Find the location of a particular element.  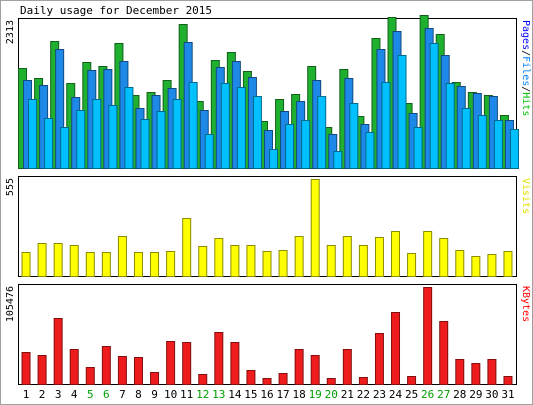

day-tick-label-16: 16 is located at coordinates (266, 394).